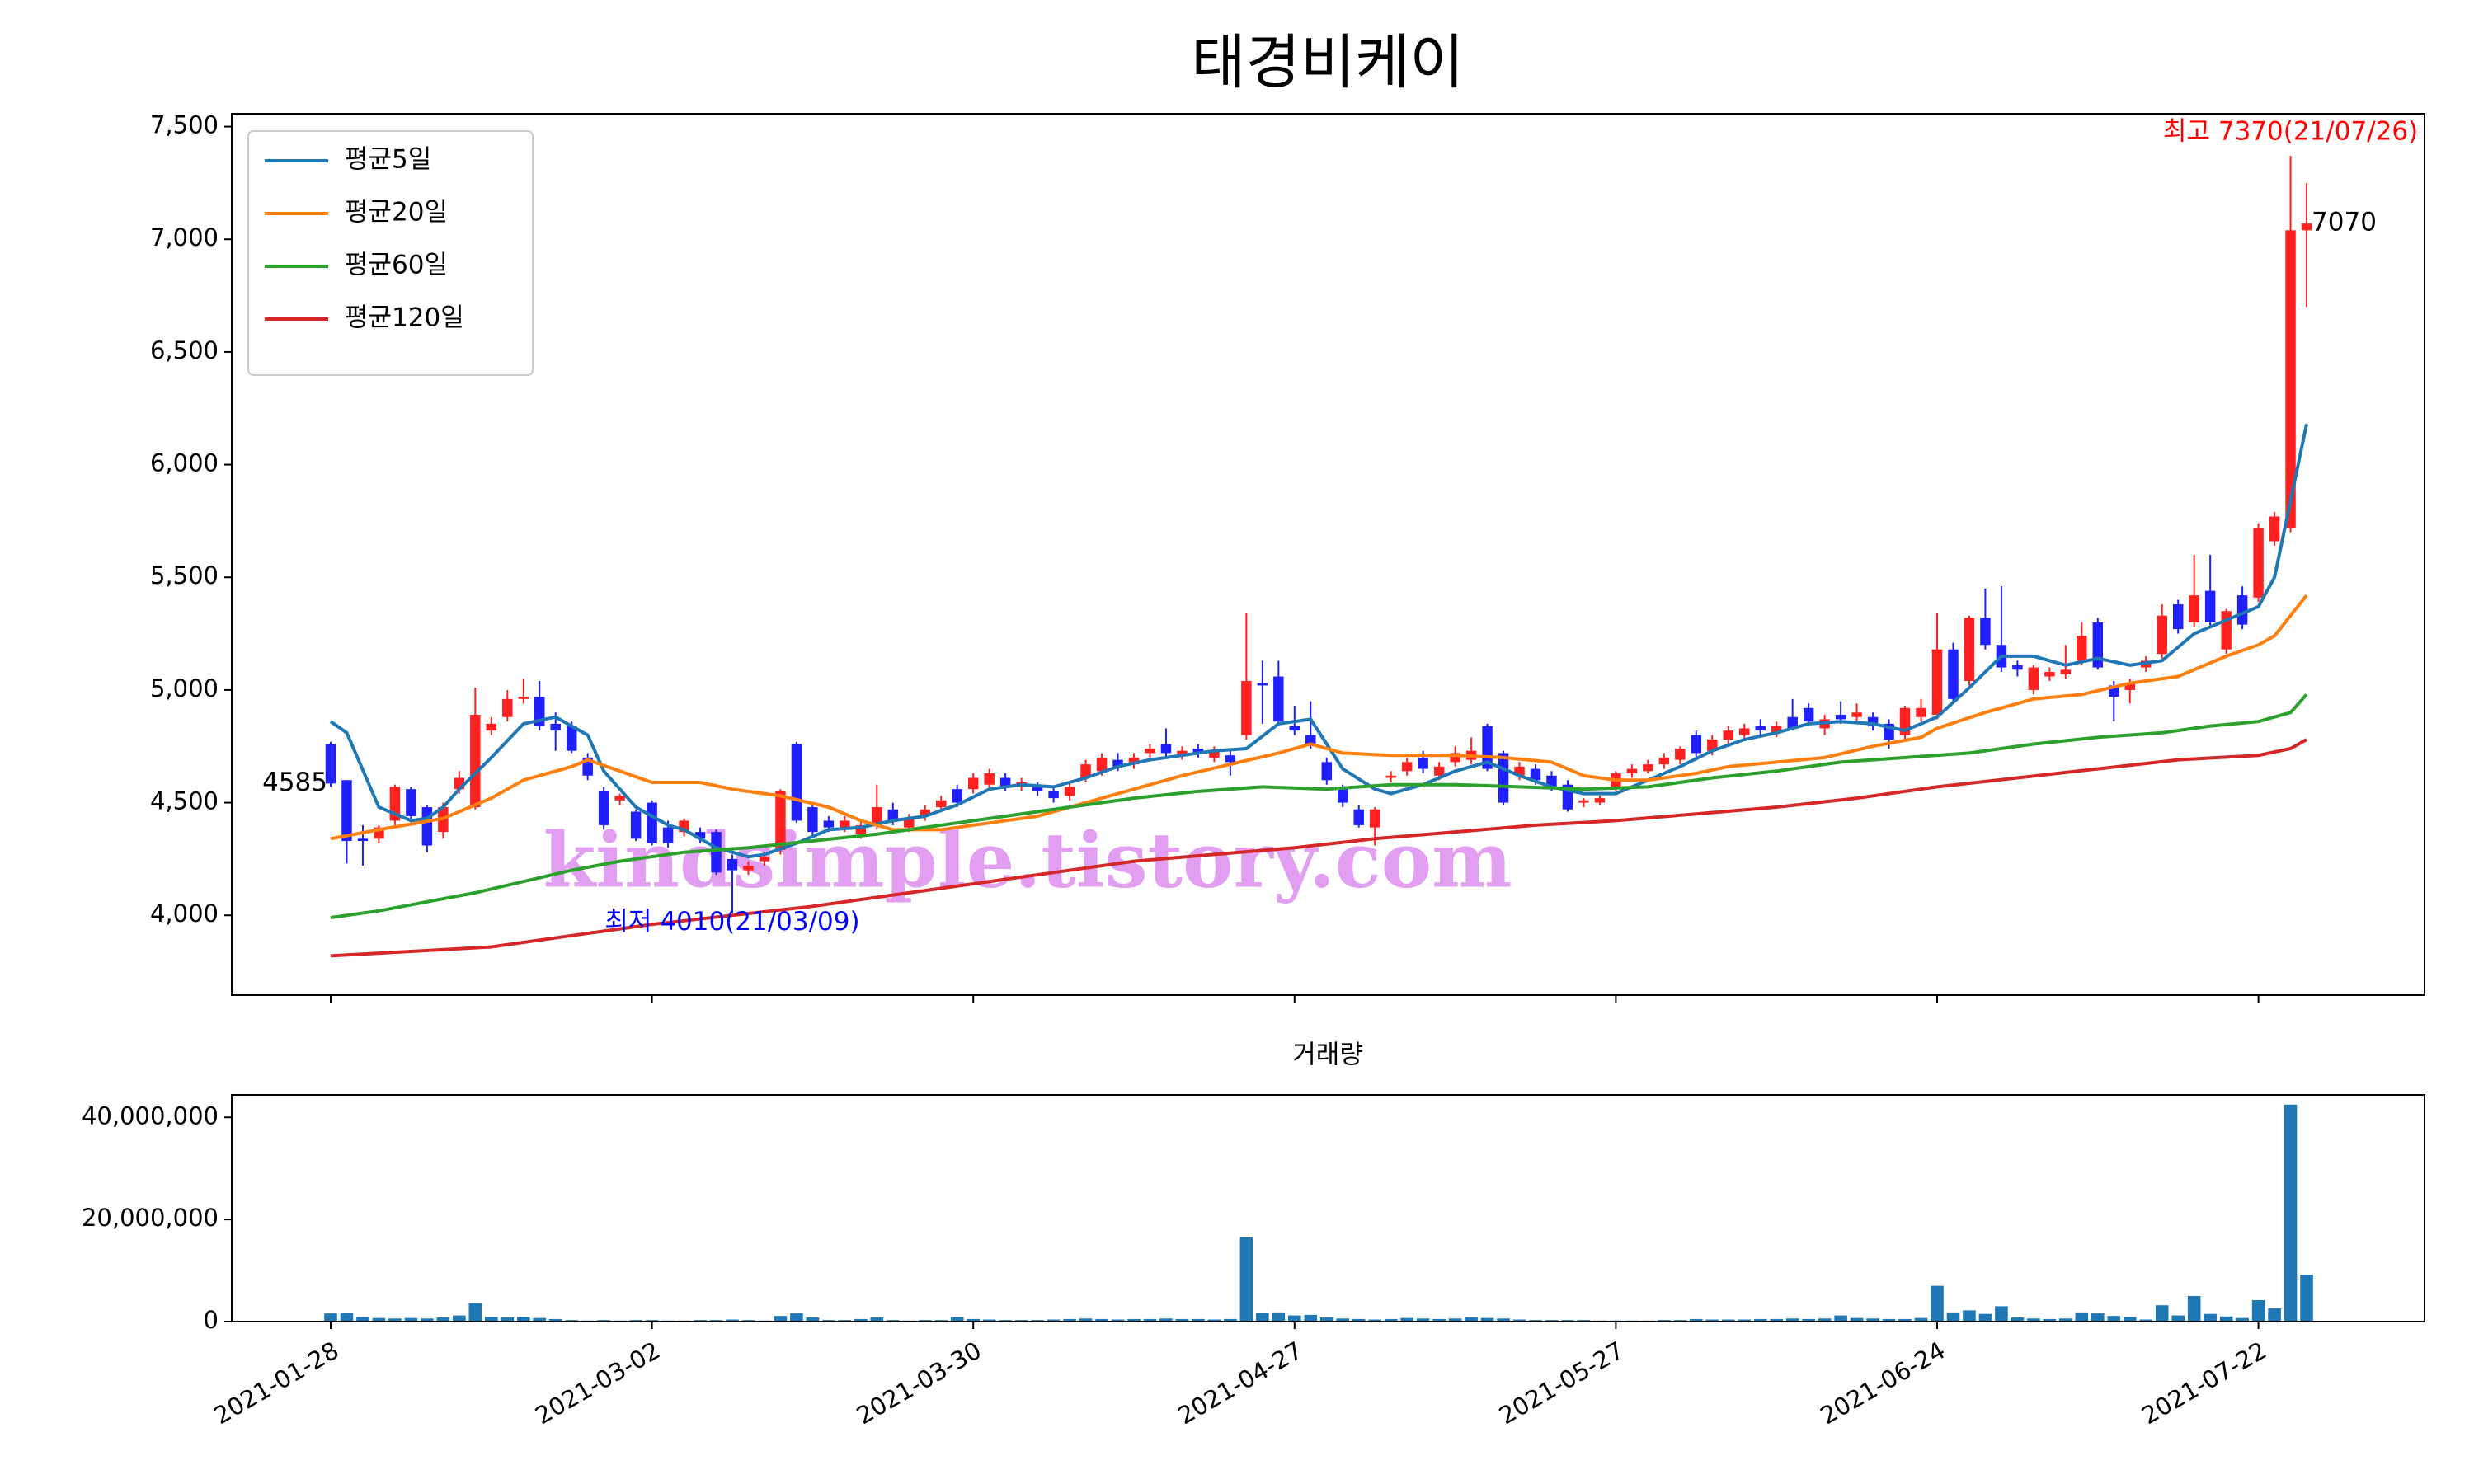  Describe the element at coordinates (184, 575) in the screenshot. I see `y-tick-label: 5,500` at that location.